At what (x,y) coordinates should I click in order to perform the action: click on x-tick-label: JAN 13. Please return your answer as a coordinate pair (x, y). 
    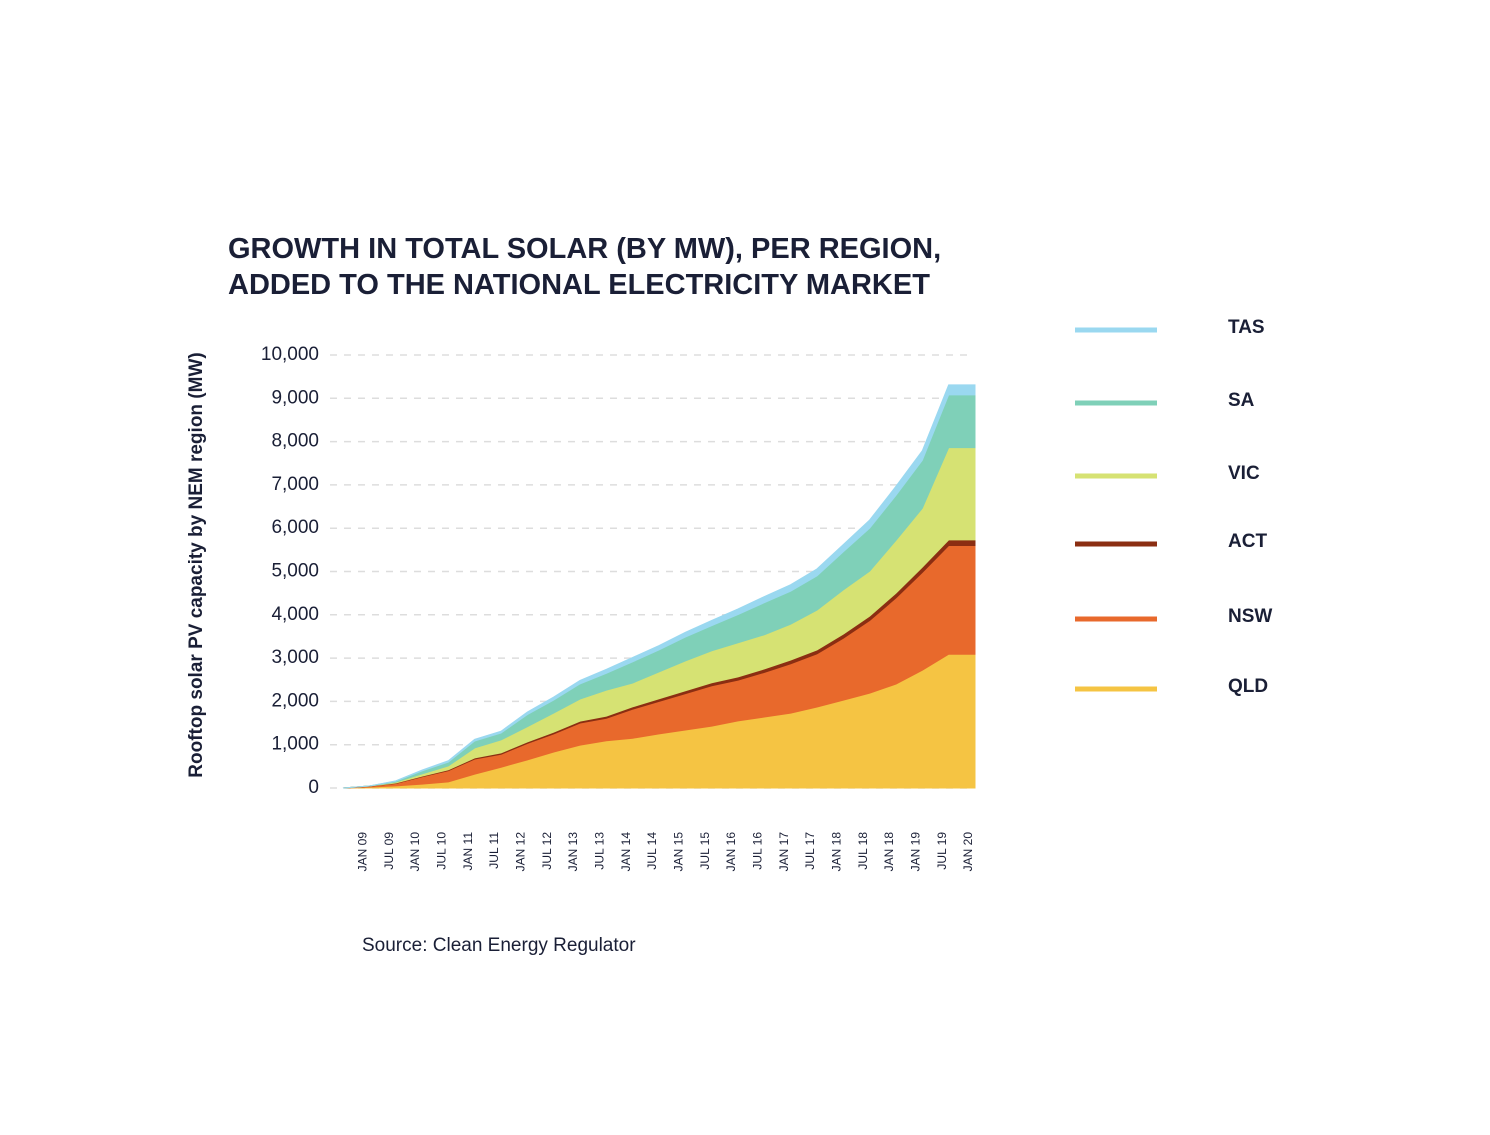
    Looking at the image, I should click on (573, 852).